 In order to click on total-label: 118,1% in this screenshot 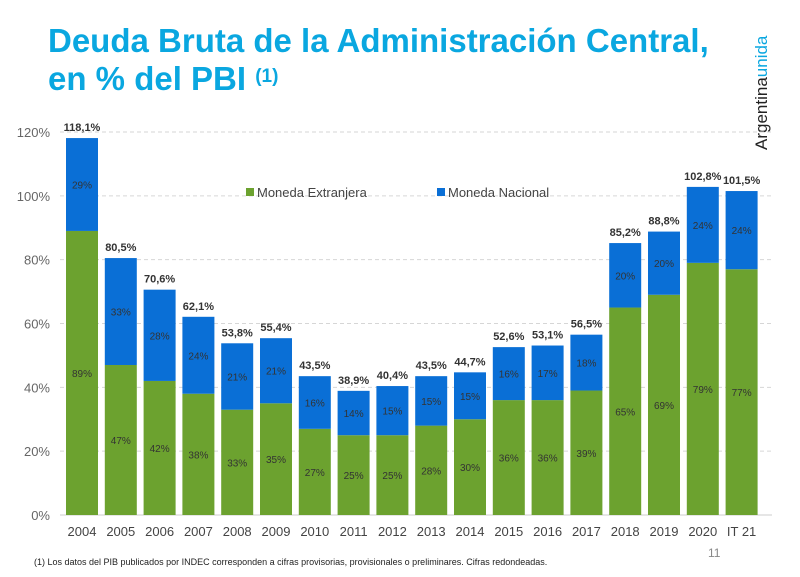, I will do `click(82, 128)`.